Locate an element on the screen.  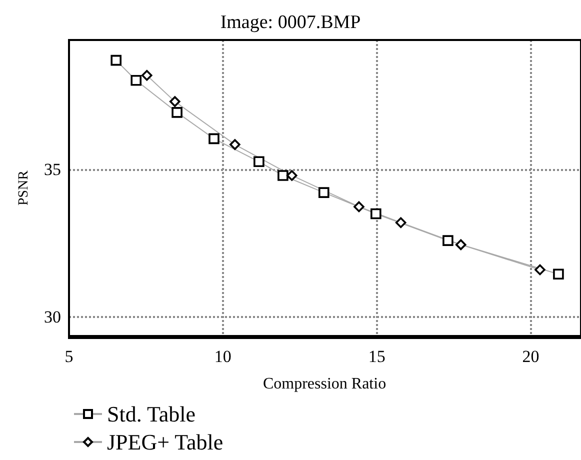
x-tick-label: 10 is located at coordinates (223, 356).